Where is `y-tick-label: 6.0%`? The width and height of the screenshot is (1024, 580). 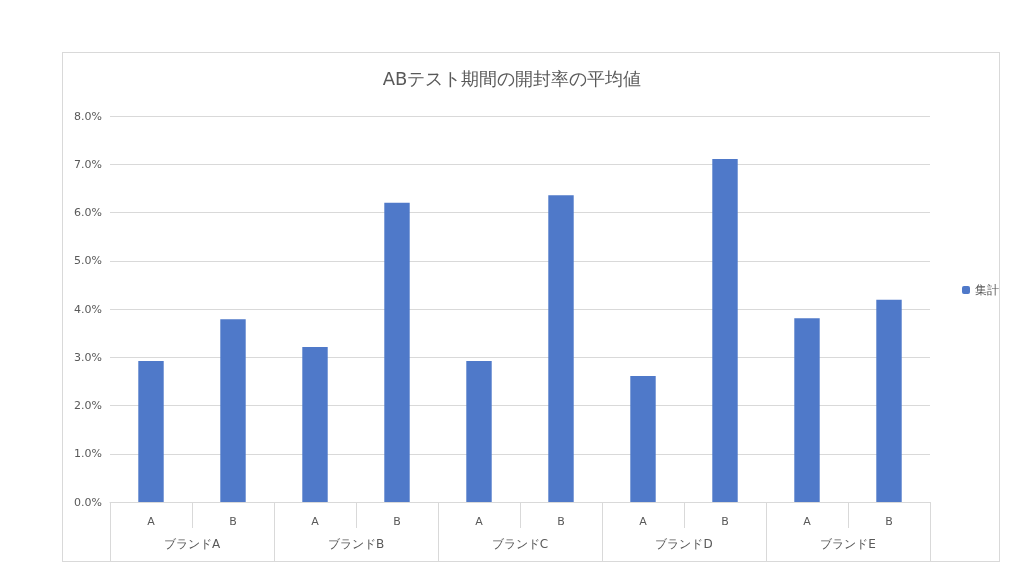 y-tick-label: 6.0% is located at coordinates (88, 212).